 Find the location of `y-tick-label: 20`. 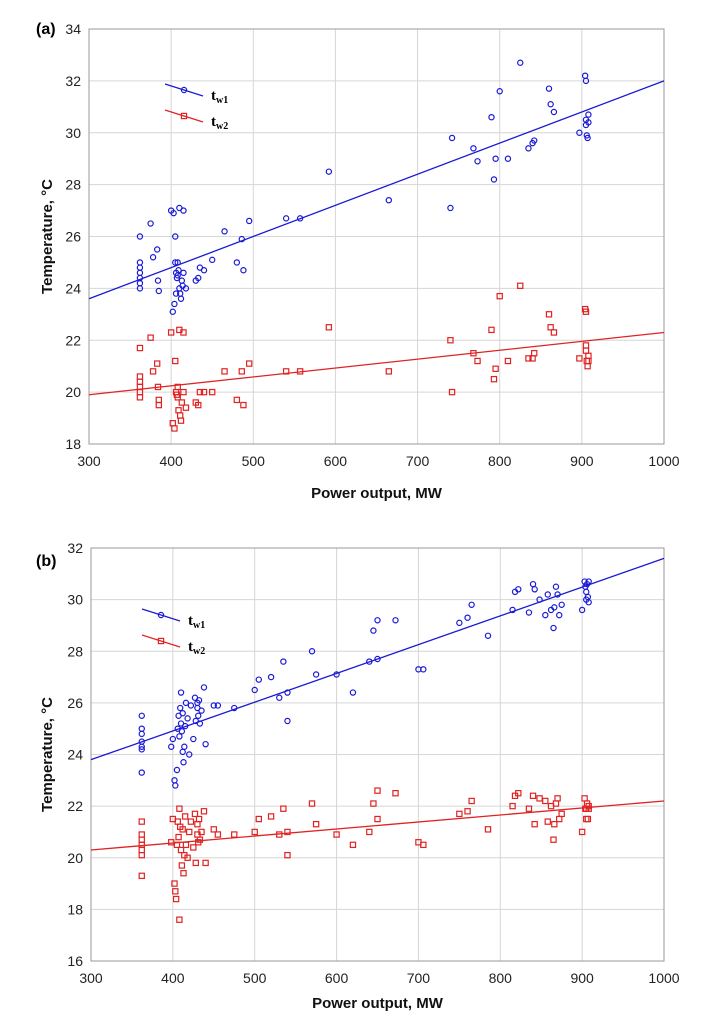

y-tick-label: 20 is located at coordinates (75, 858).